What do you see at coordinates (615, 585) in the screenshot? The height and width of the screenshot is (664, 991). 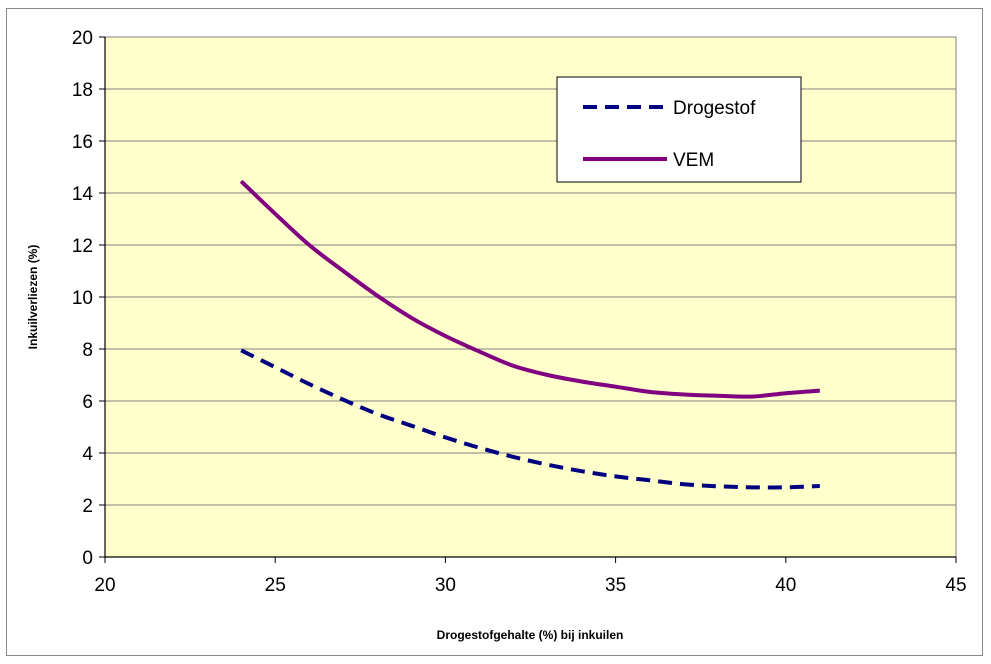 I see `x-tick-label: 35` at bounding box center [615, 585].